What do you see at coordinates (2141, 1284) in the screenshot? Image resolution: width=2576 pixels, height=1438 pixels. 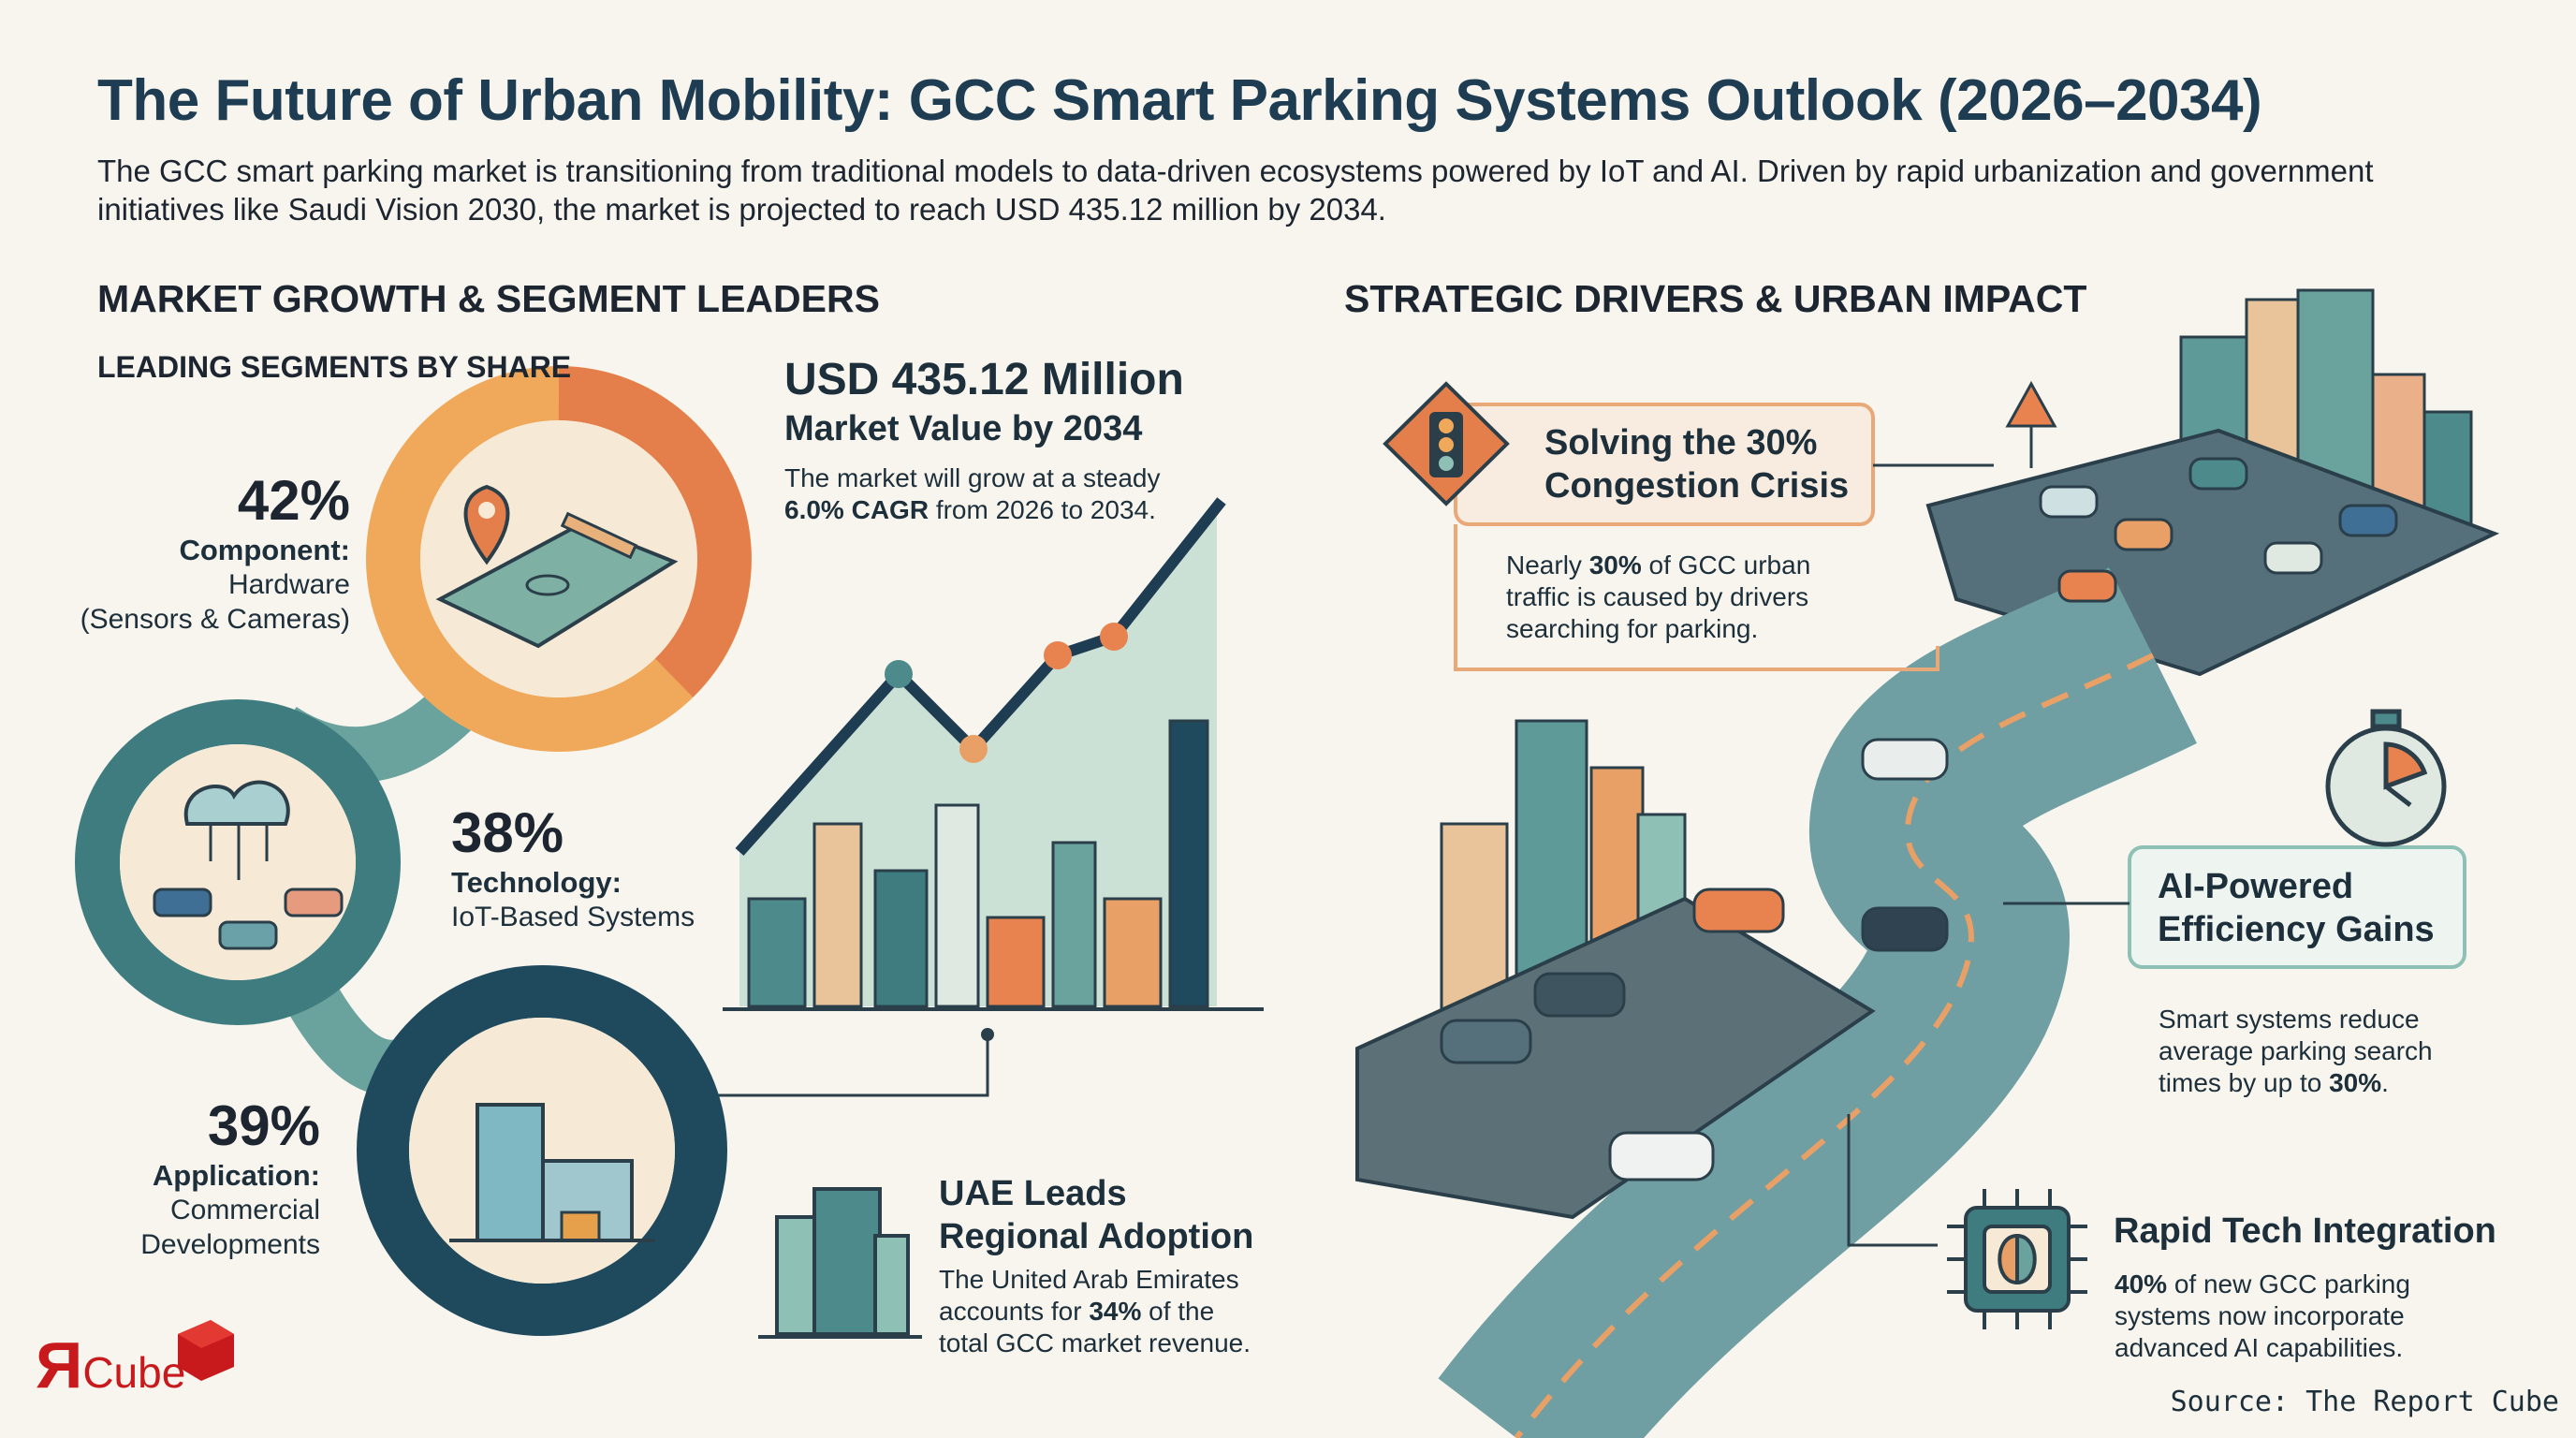 I see `text-run: 40%` at bounding box center [2141, 1284].